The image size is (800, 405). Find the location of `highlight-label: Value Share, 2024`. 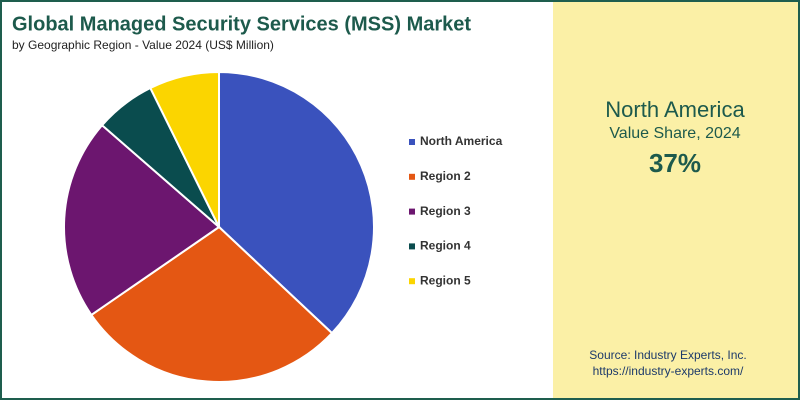

highlight-label: Value Share, 2024 is located at coordinates (674, 133).